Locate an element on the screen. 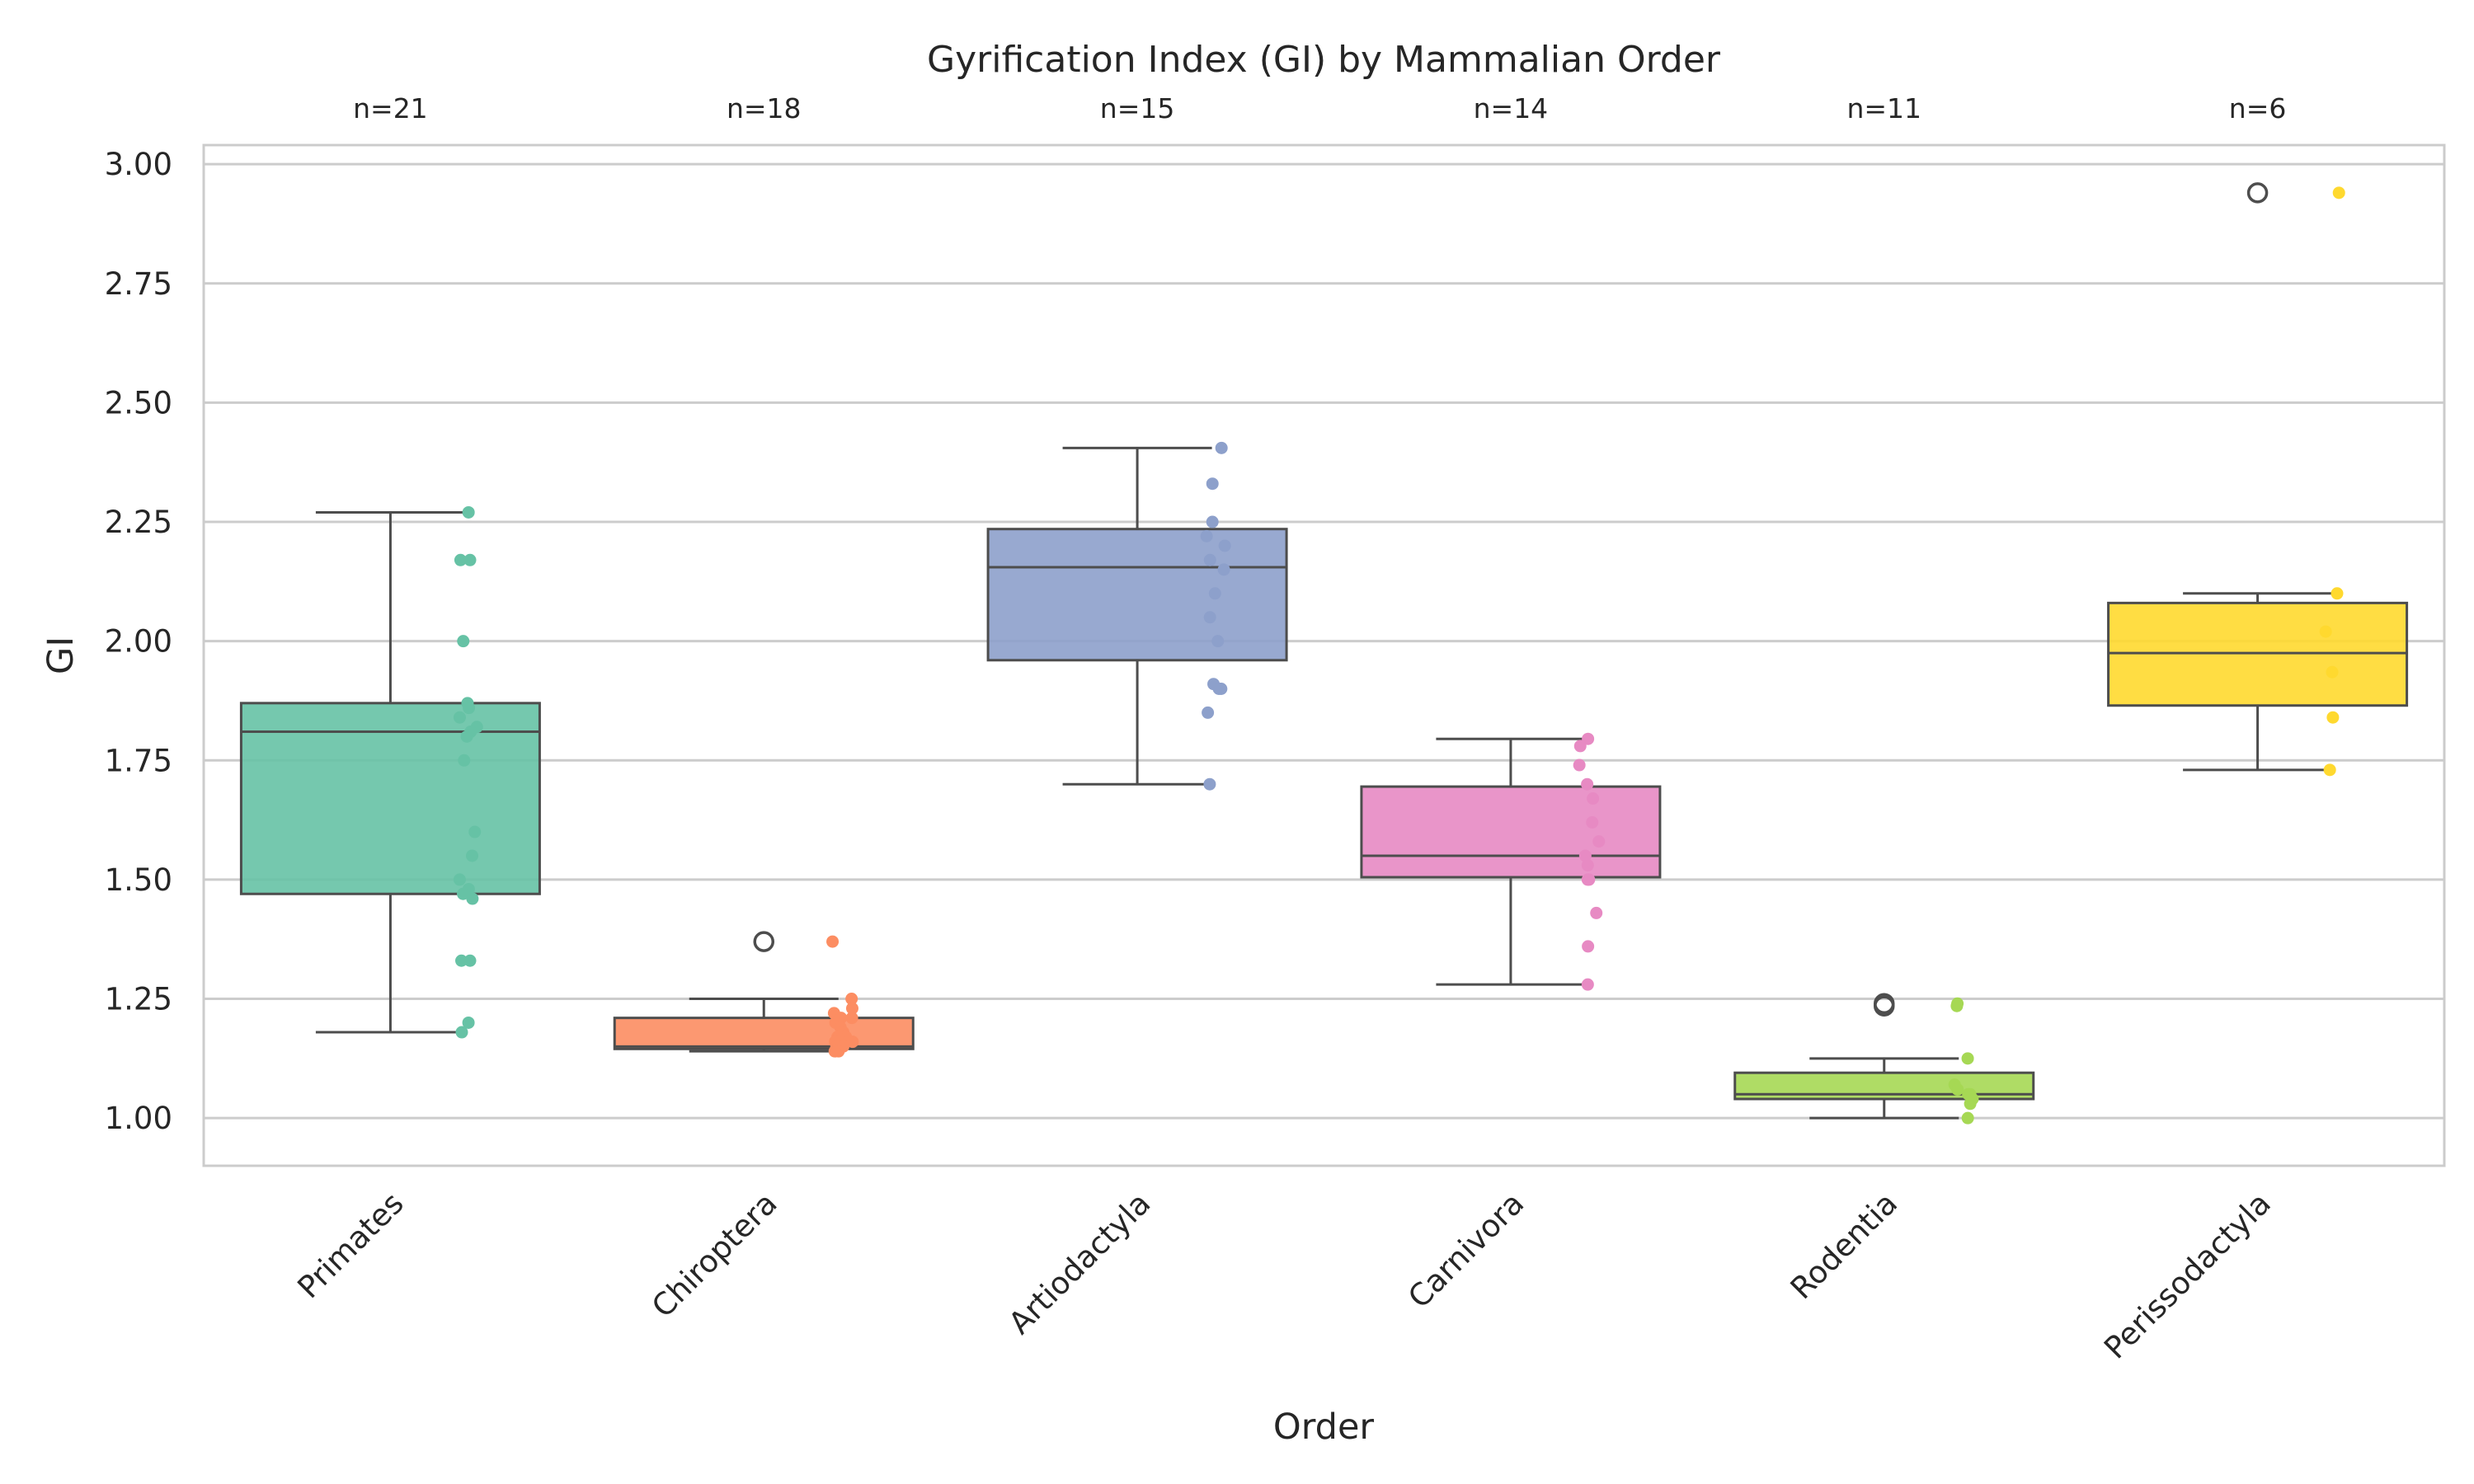  count-label: n=18 is located at coordinates (764, 108).